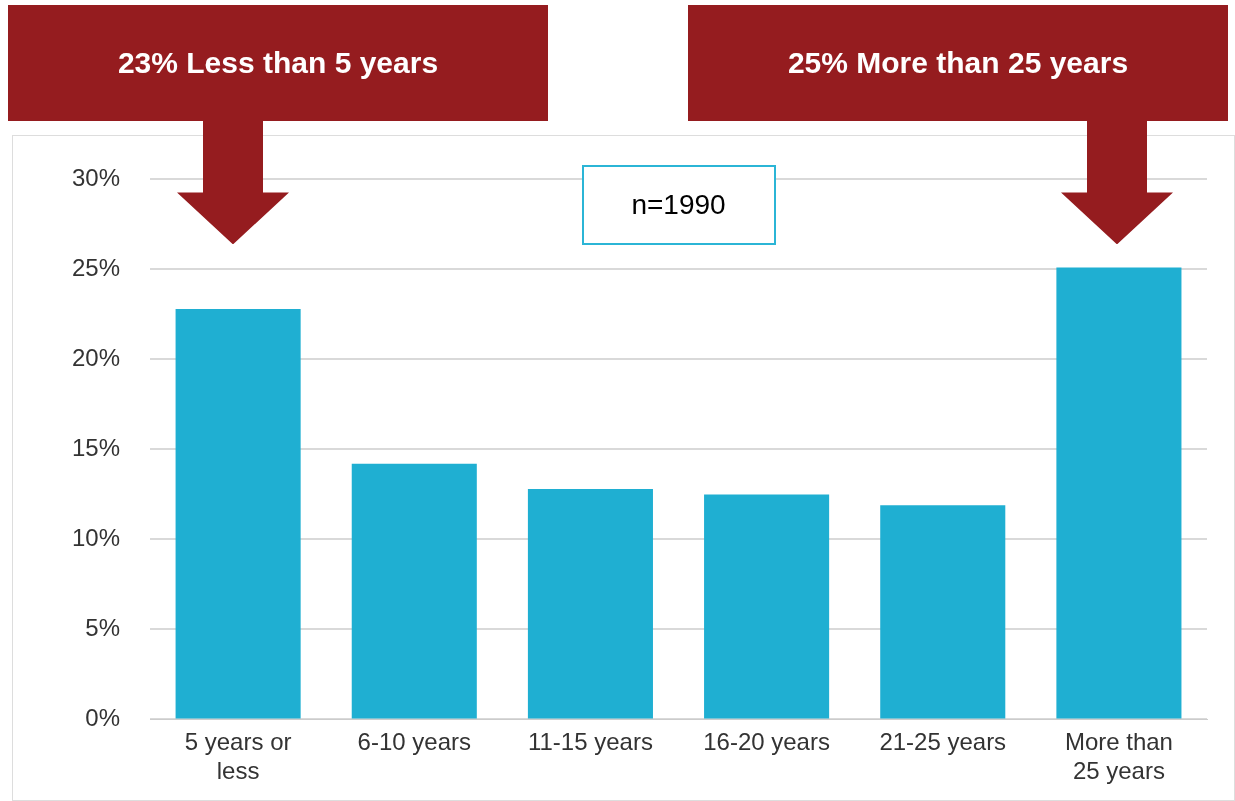 The image size is (1235, 801). I want to click on y-tick-label: 5%, so click(103, 628).